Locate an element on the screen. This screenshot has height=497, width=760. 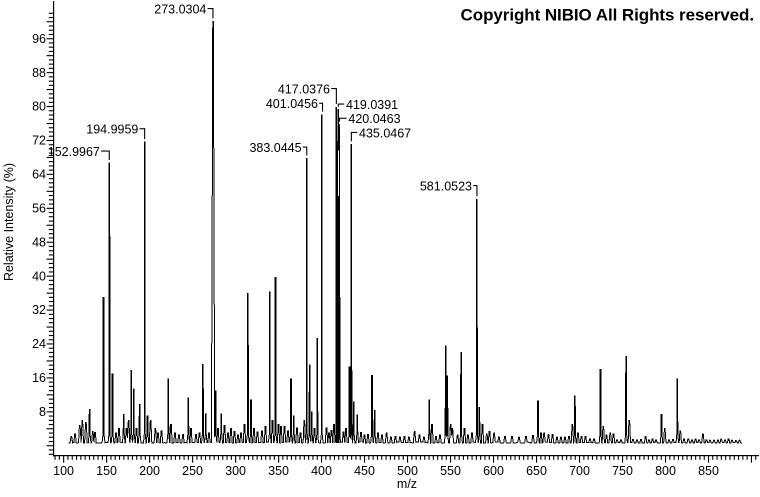
svg-text:Copyright NIBIO All Rights res: Copyright NIBIO All Rights reserved. is located at coordinates (607, 14).